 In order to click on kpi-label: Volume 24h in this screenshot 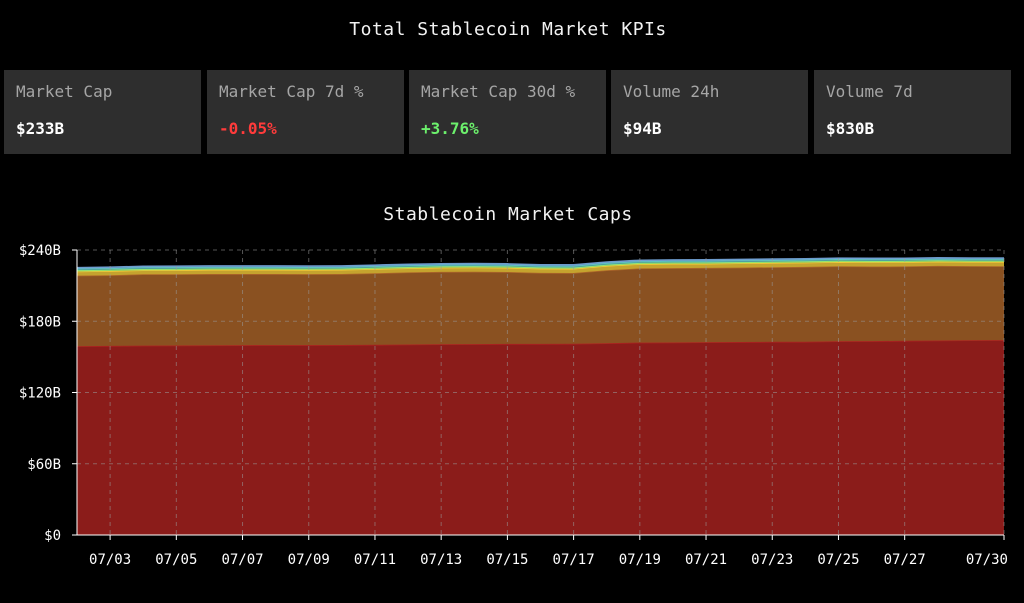, I will do `click(671, 91)`.